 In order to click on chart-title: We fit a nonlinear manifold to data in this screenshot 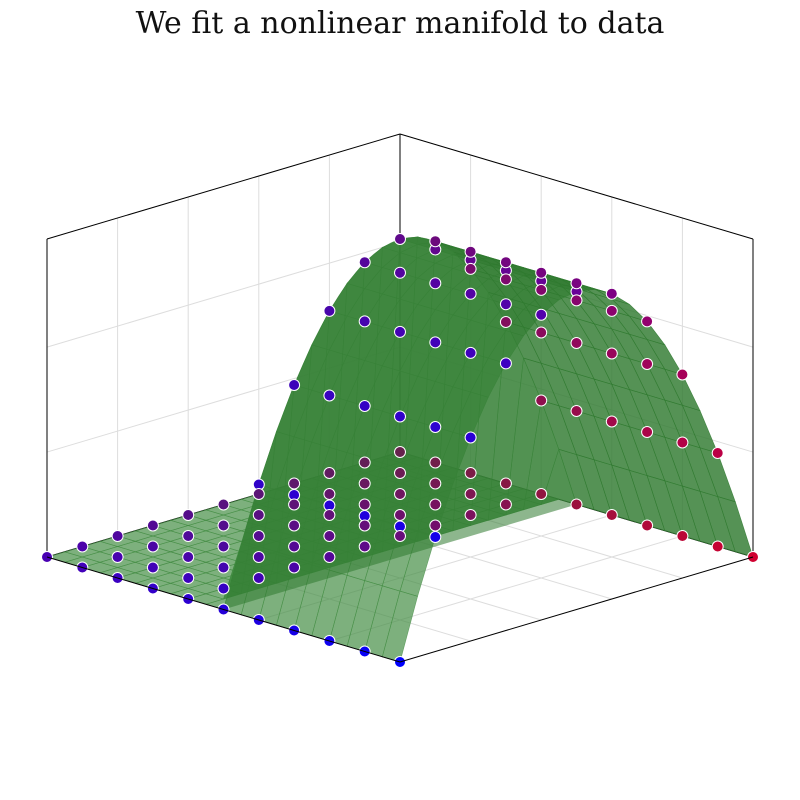, I will do `click(400, 23)`.